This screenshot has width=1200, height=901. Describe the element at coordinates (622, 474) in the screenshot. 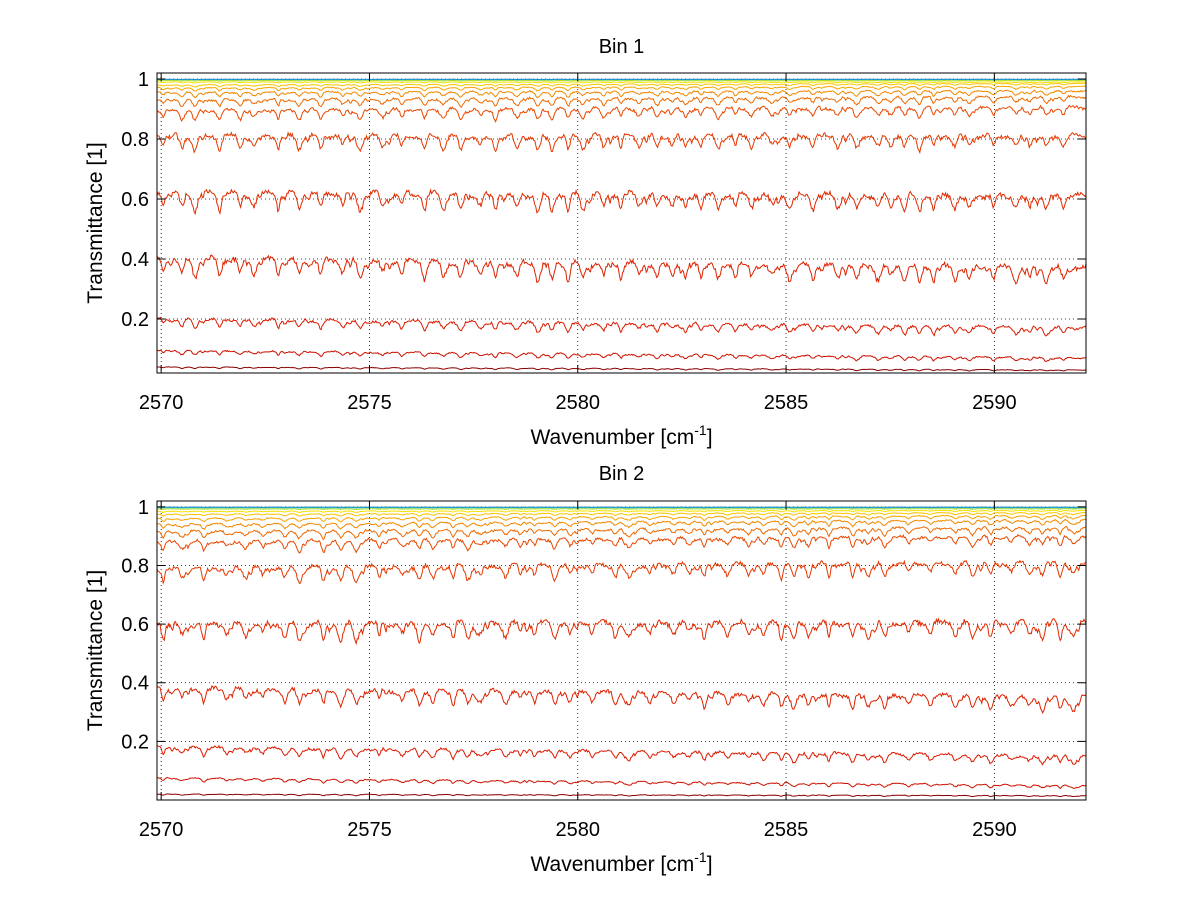

I see `chart-title: Bin 2` at that location.